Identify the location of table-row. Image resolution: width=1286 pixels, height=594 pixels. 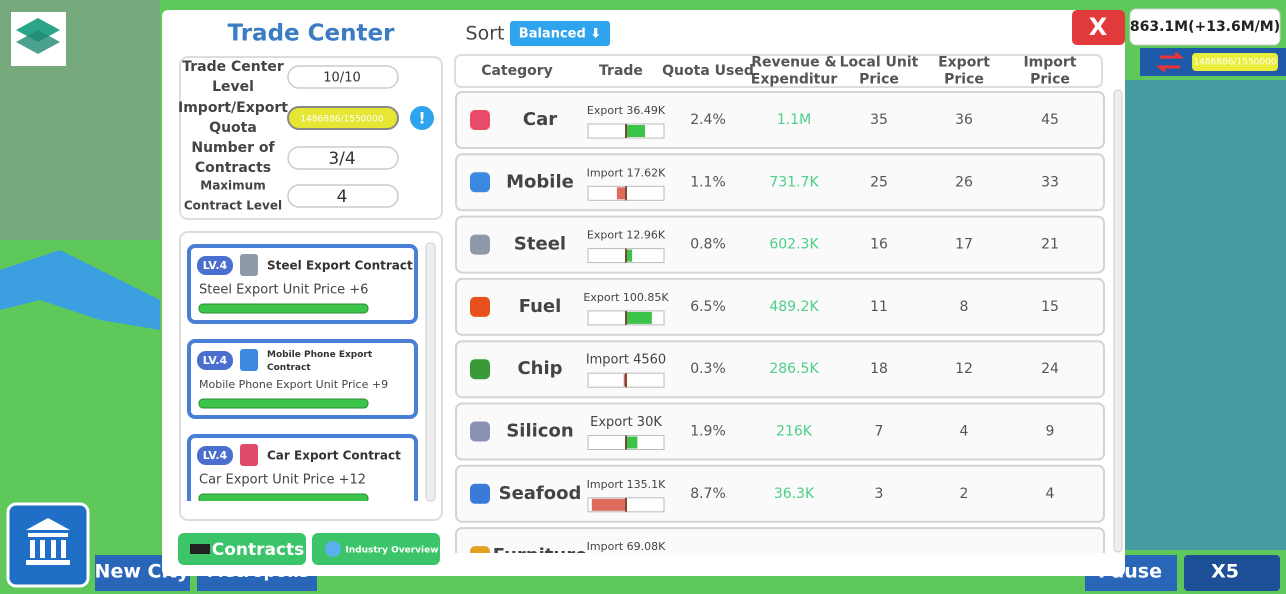
(780, 555).